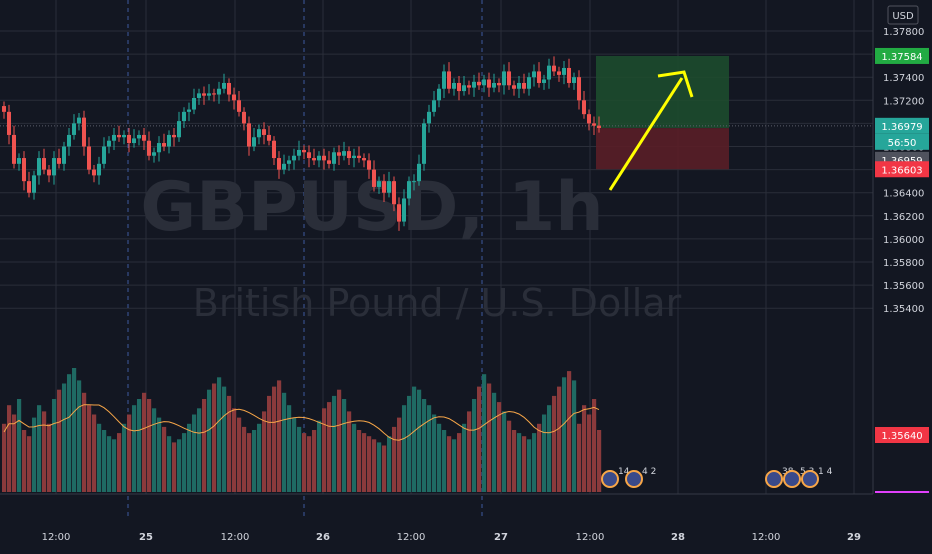 The width and height of the screenshot is (932, 554). I want to click on price-tick-label: 1.37800, so click(903, 32).